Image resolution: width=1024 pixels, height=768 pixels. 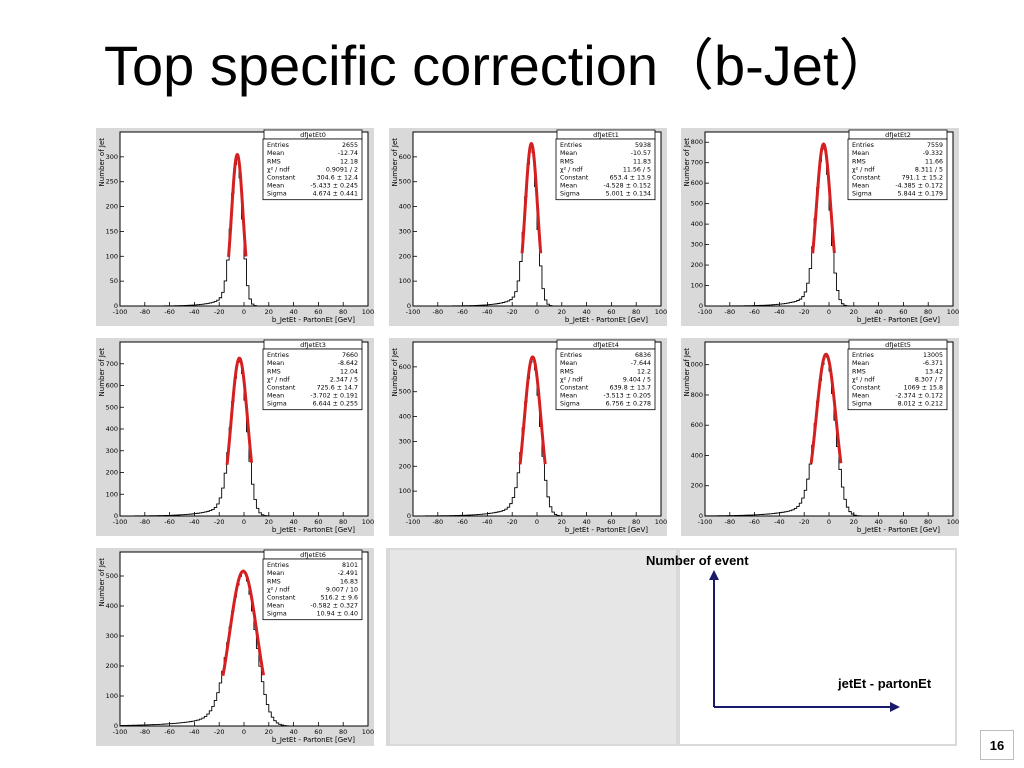 I want to click on stats-value: 5.001 ± 0.134, so click(x=628, y=194).